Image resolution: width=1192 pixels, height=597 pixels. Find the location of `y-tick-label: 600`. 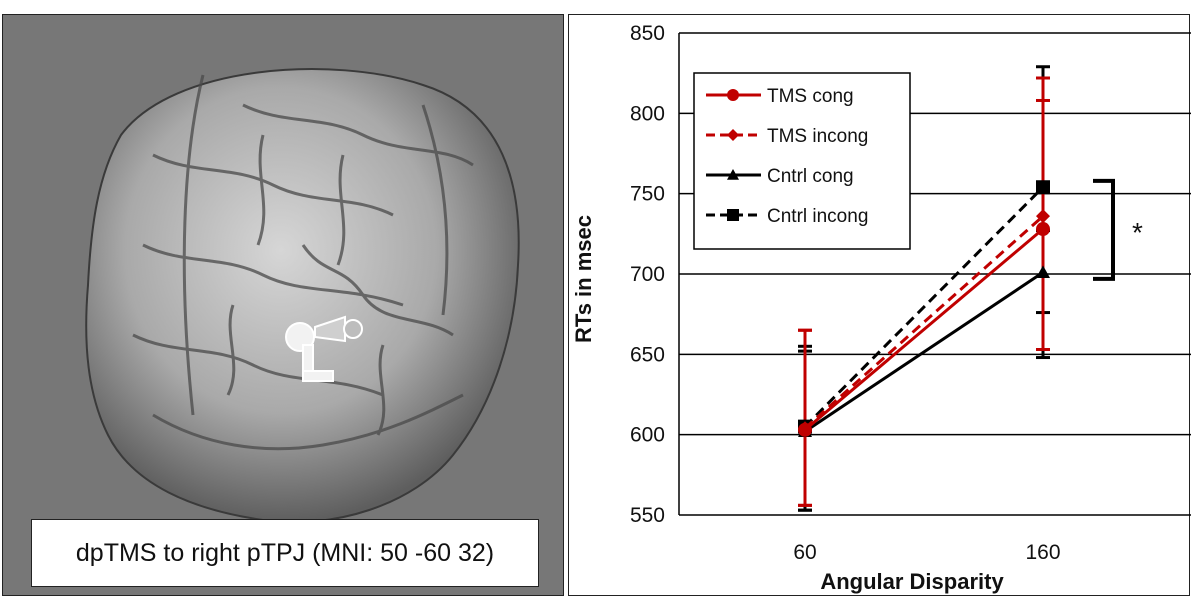

y-tick-label: 600 is located at coordinates (647, 435).